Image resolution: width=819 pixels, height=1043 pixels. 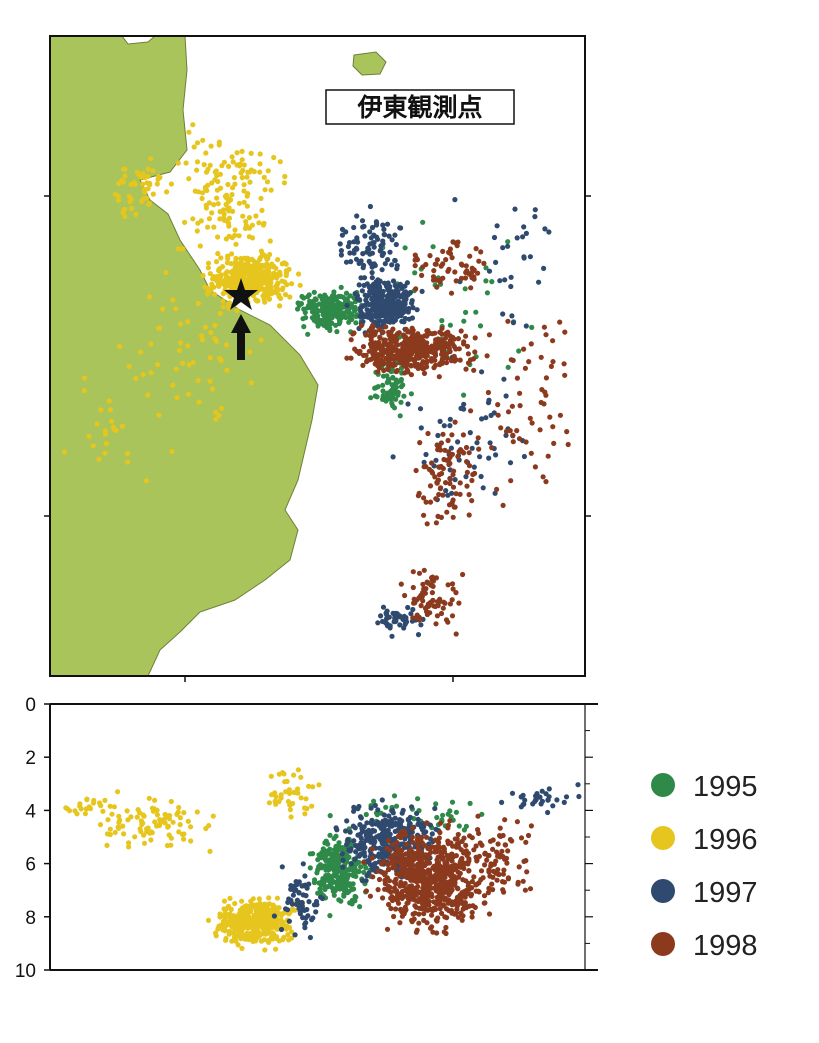 What do you see at coordinates (241, 337) in the screenshot?
I see `arrow-up-icon` at bounding box center [241, 337].